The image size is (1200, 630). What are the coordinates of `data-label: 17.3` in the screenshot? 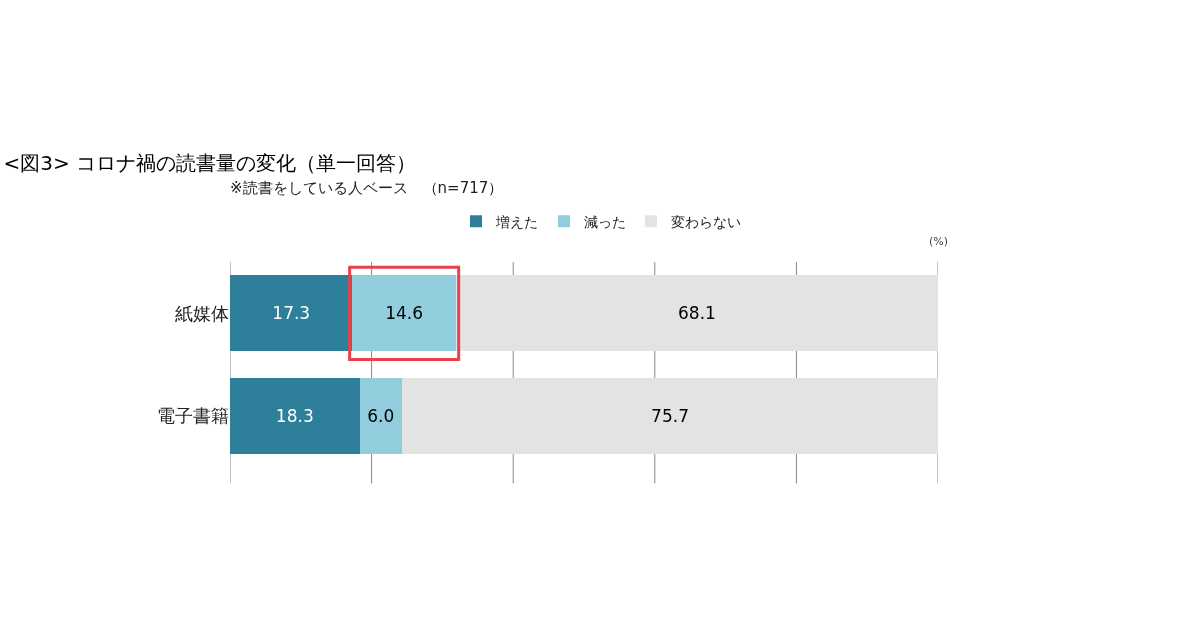 It's located at (291, 313).